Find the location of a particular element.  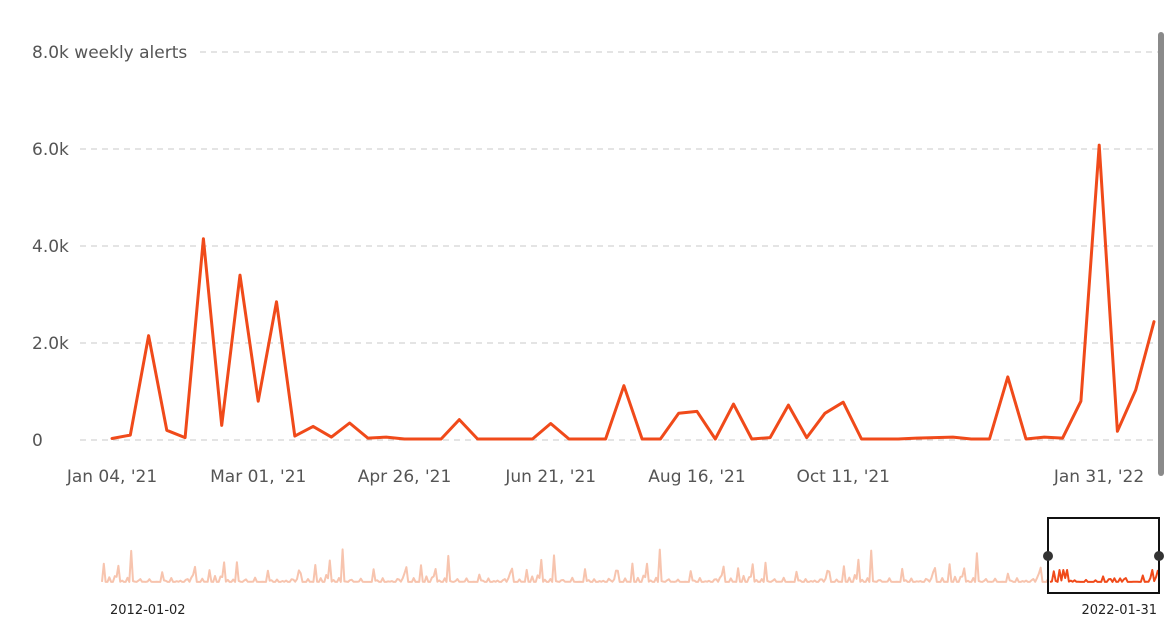

x-tick-label: Jun 21, '21 is located at coordinates (550, 477).